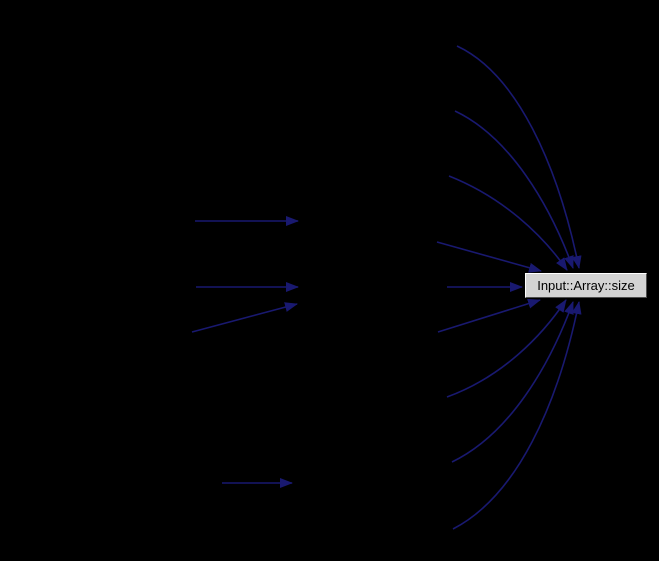 Image resolution: width=659 pixels, height=561 pixels. I want to click on edge-caller-diag-top, so click(489, 257).